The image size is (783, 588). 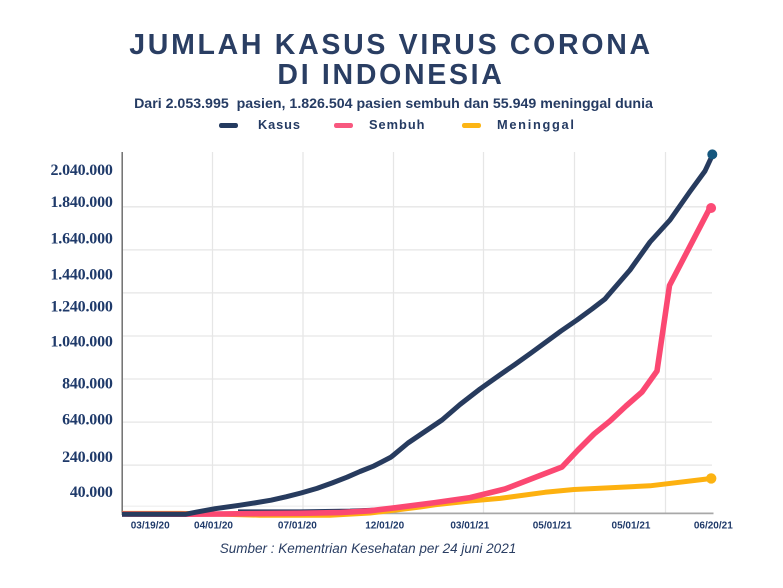 I want to click on svg-text: 1.440.000, so click(x=81, y=275).